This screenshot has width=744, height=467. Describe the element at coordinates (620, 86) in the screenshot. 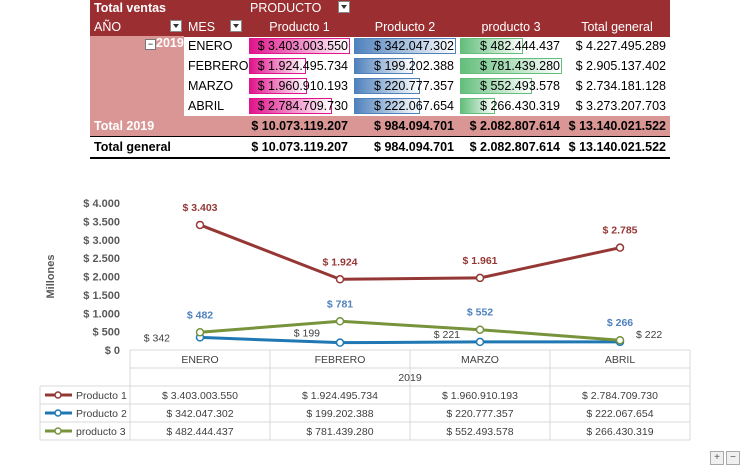

I see `value-text: $ 2.734.181.128` at that location.